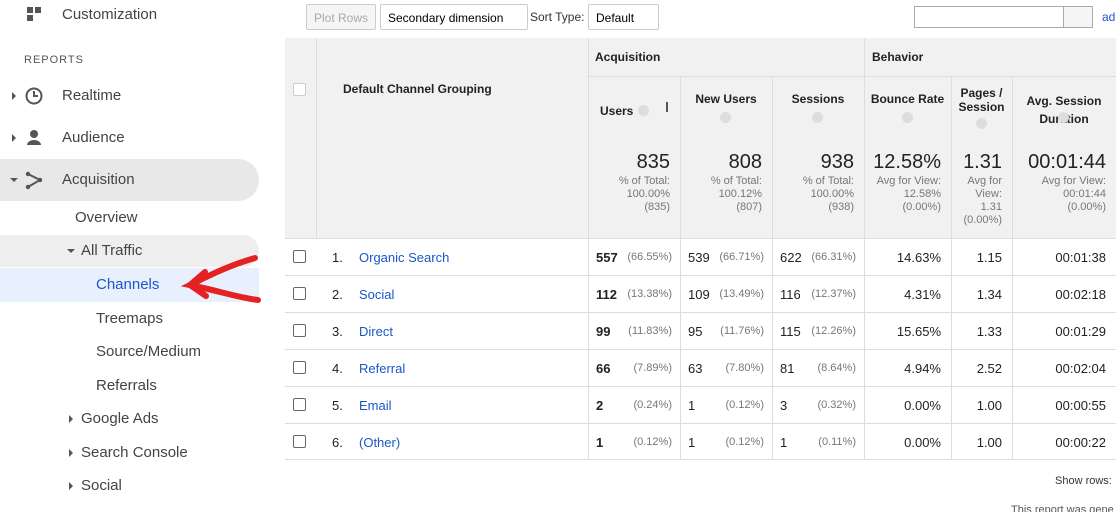  Describe the element at coordinates (337, 331) in the screenshot. I see `row-index: 3.` at that location.